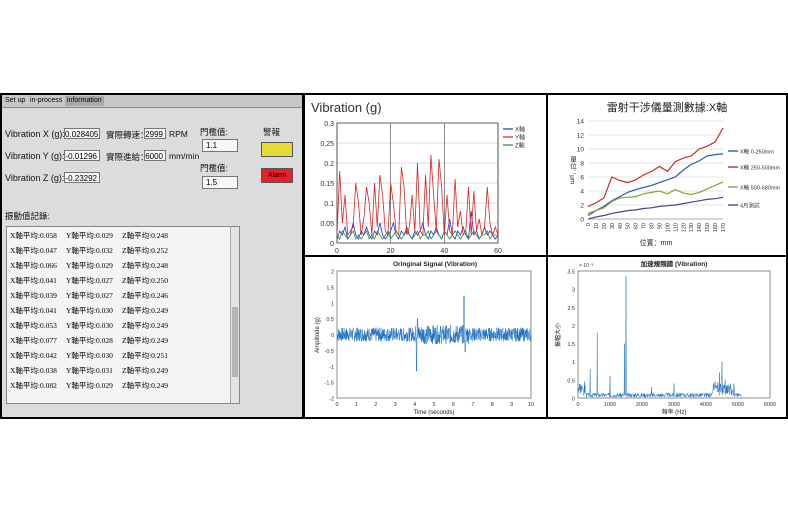  What do you see at coordinates (674, 263) in the screenshot?
I see `chart-title: 加速規頻譜 (Vibration)` at bounding box center [674, 263].